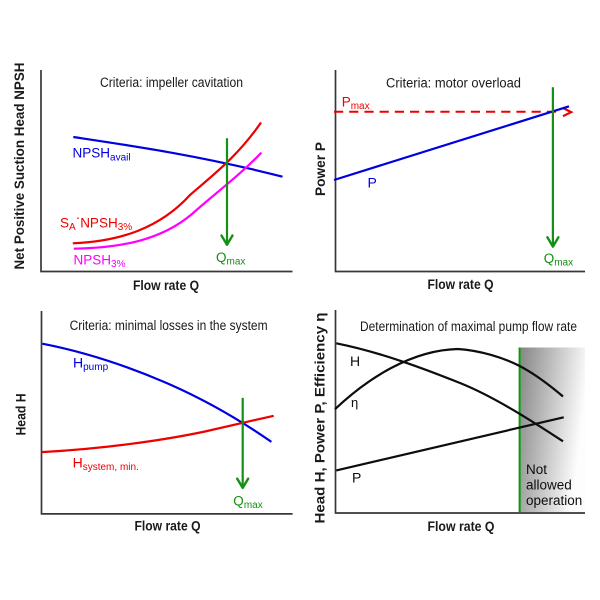  What do you see at coordinates (453, 83) in the screenshot?
I see `svg-text: Criteria: motor overload` at bounding box center [453, 83].